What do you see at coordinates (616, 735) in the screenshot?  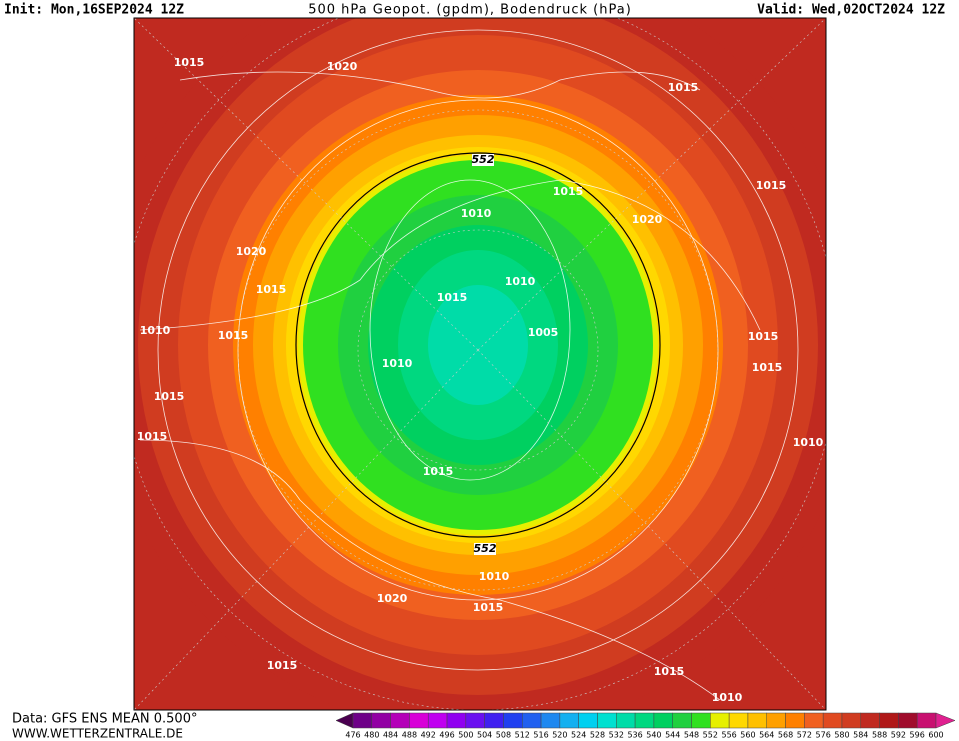 I see `colorbar-label: 532` at bounding box center [616, 735].